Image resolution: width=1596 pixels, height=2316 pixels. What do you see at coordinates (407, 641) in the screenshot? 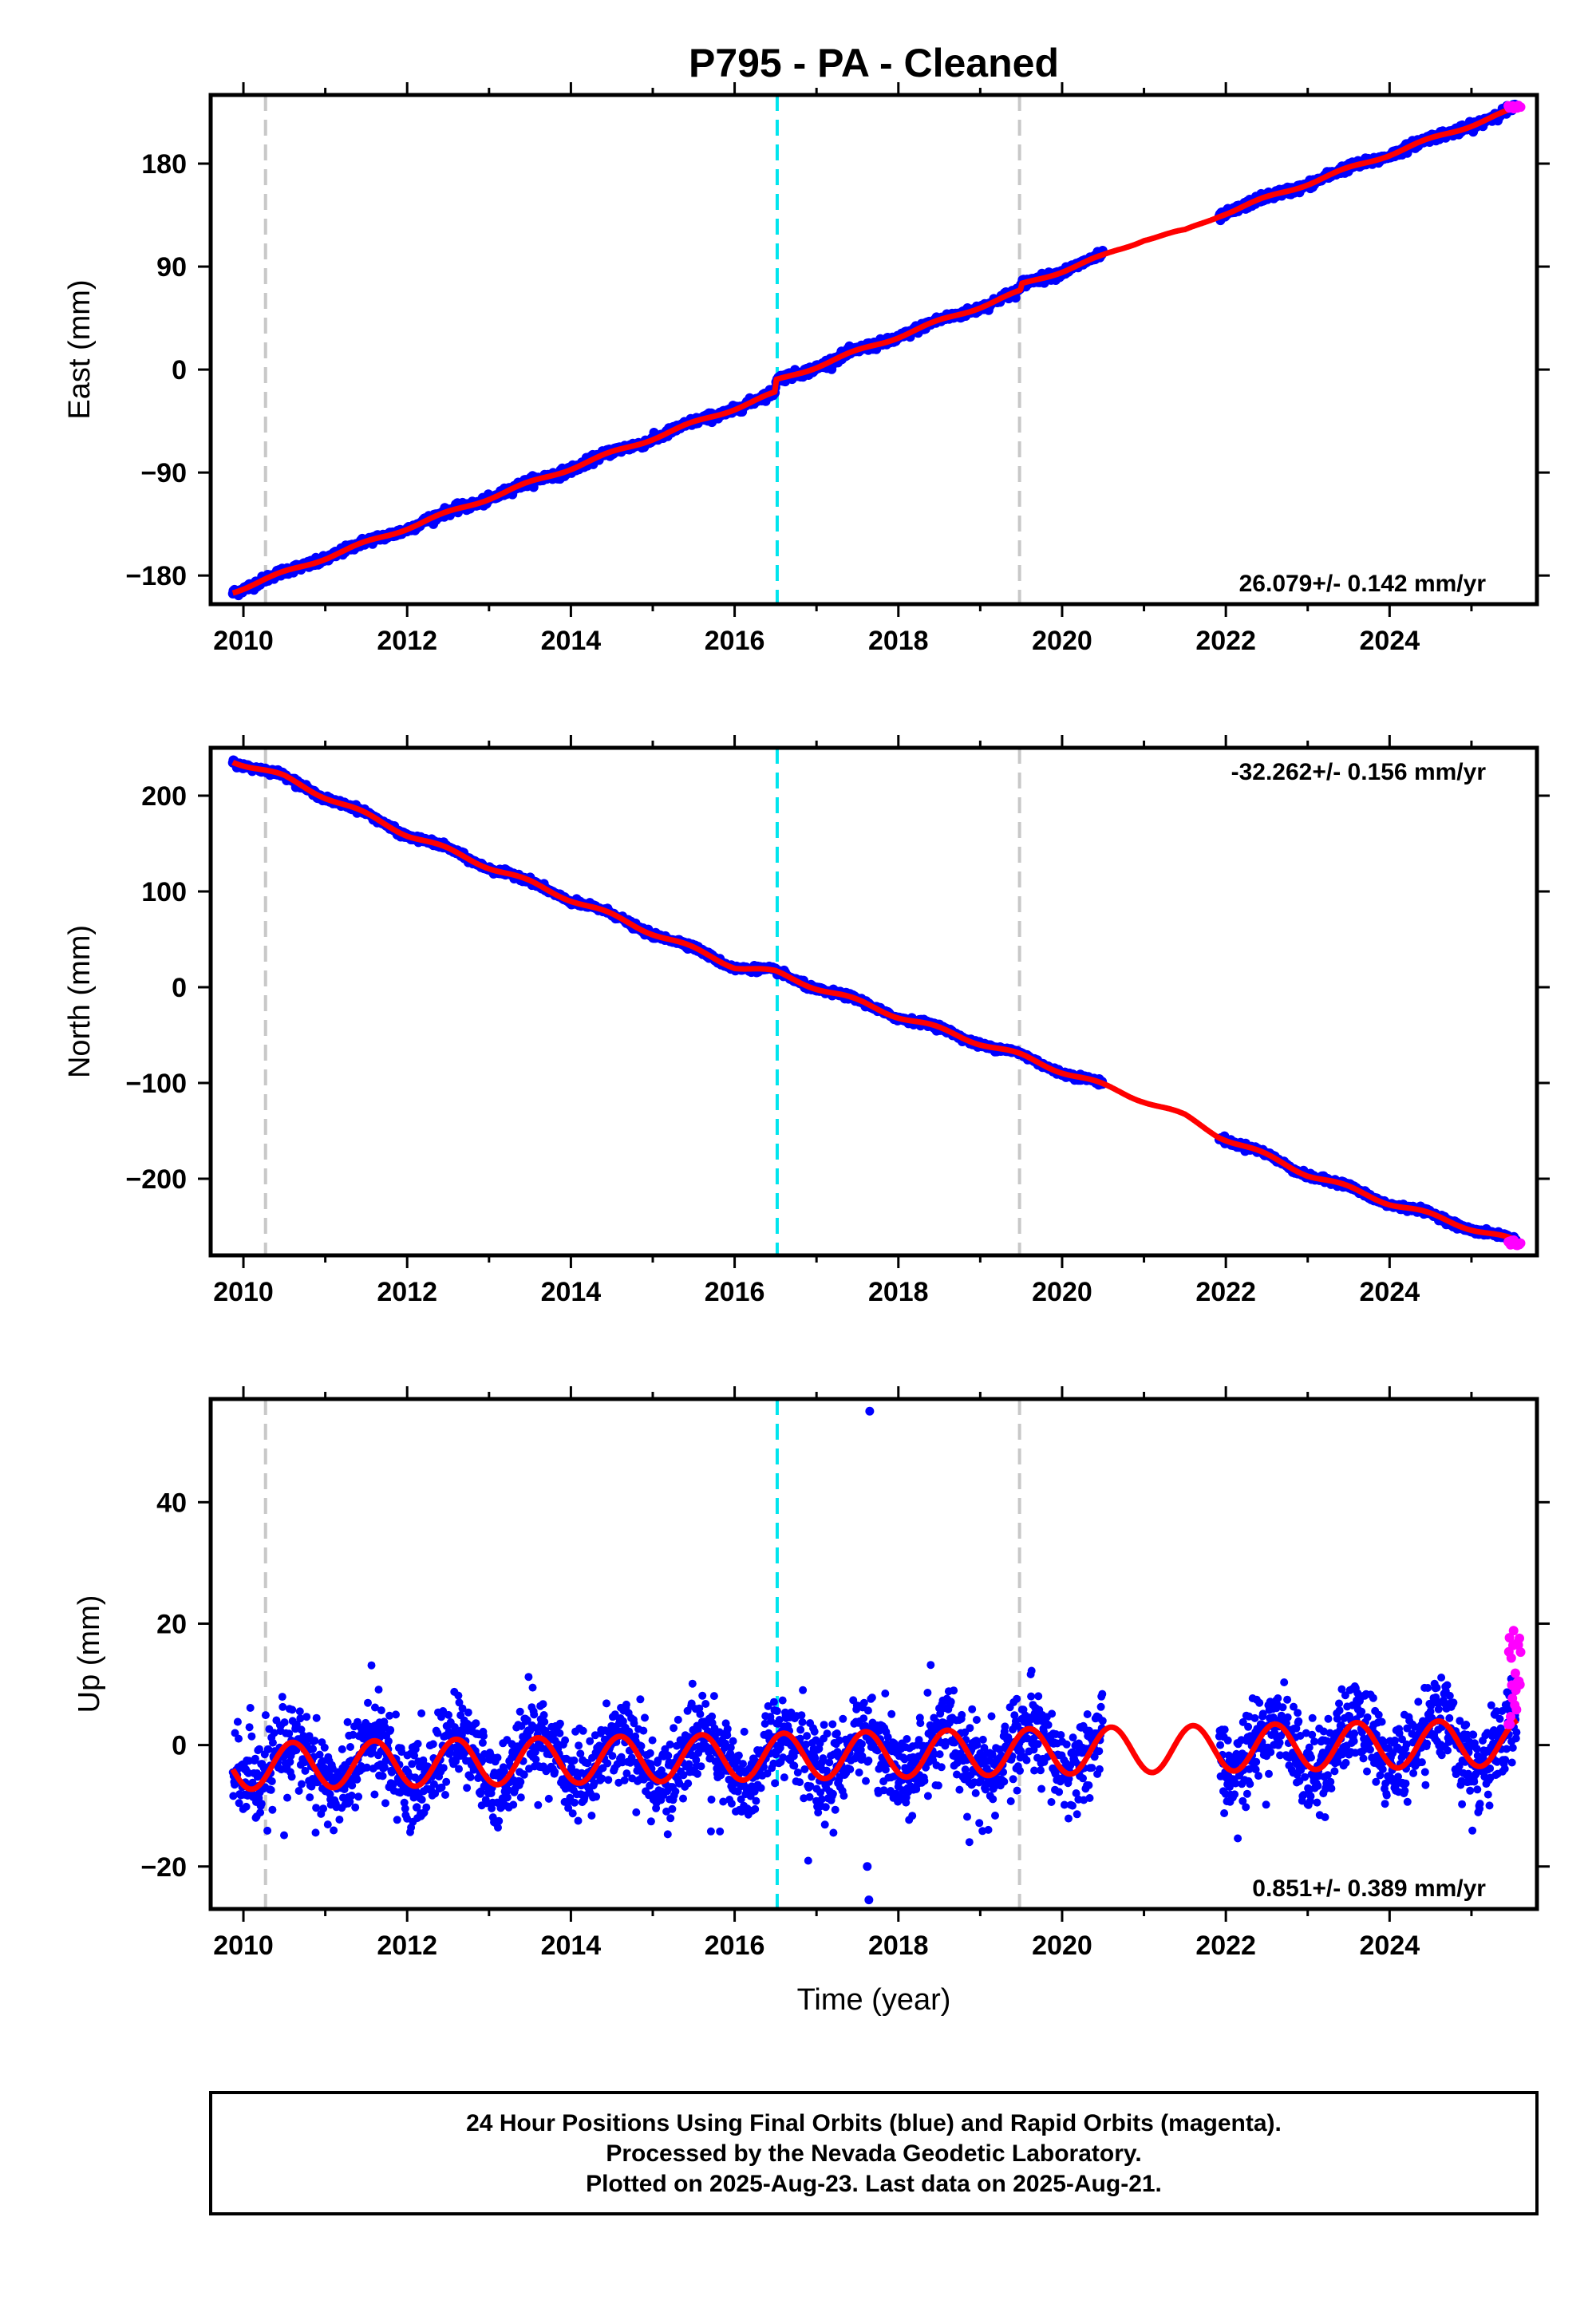
I see `x-tick-label: 2012` at bounding box center [407, 641].